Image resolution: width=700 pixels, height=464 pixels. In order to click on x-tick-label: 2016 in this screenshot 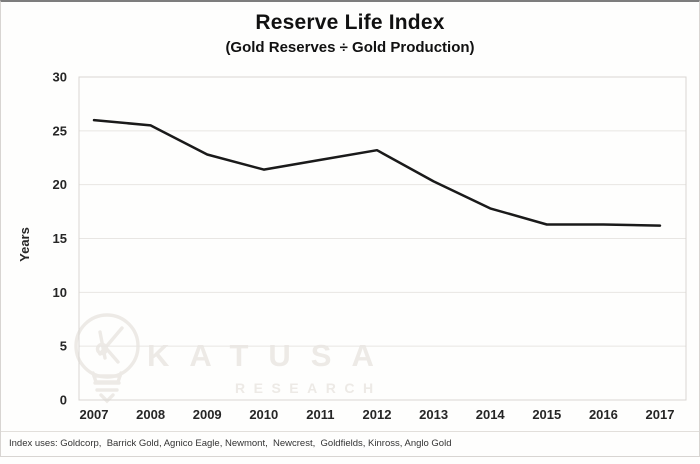, I will do `click(603, 414)`.